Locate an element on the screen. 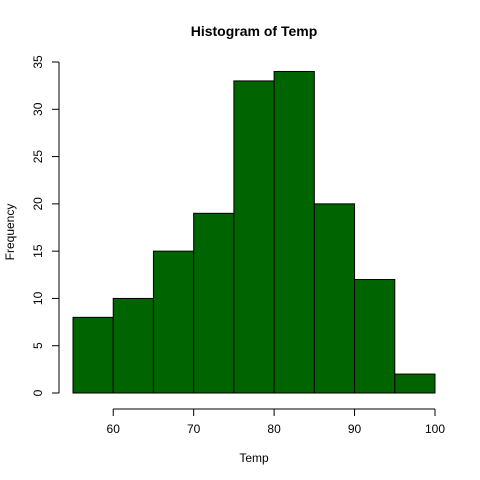 The width and height of the screenshot is (480, 480). x-tick-label: 70 is located at coordinates (194, 429).